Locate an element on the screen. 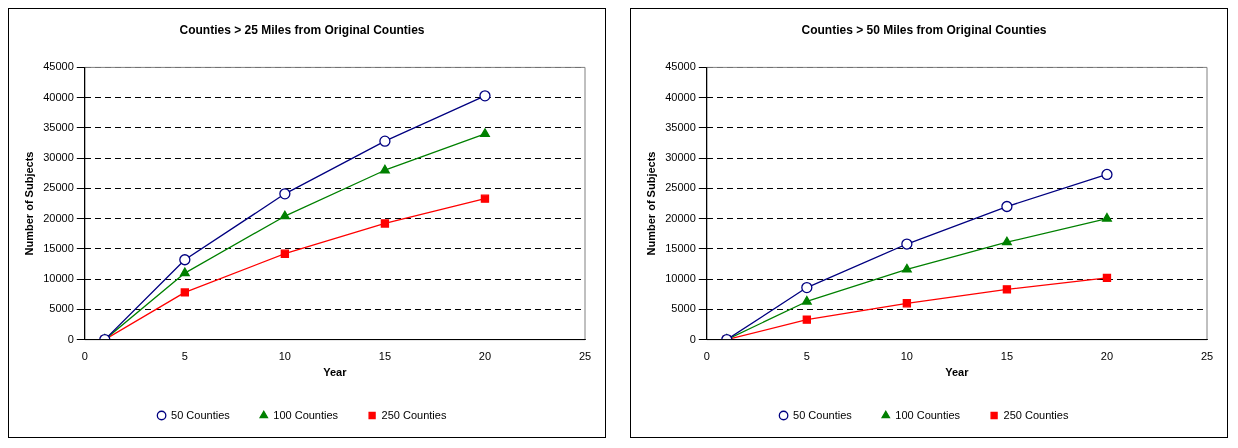 This screenshot has width=1238, height=448. chart-title: Counties > 25 Miles from Original Counties is located at coordinates (302, 29).